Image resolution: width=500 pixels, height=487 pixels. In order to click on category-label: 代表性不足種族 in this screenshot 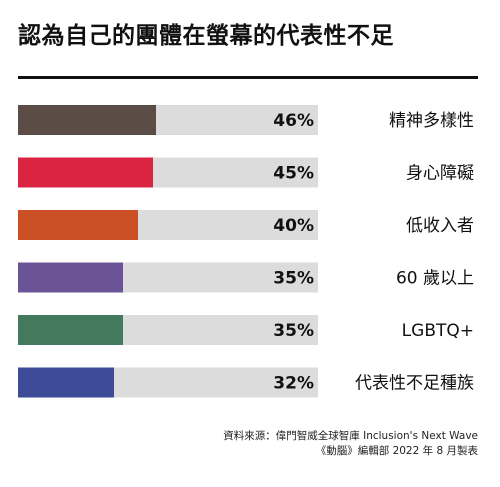, I will do `click(414, 384)`.